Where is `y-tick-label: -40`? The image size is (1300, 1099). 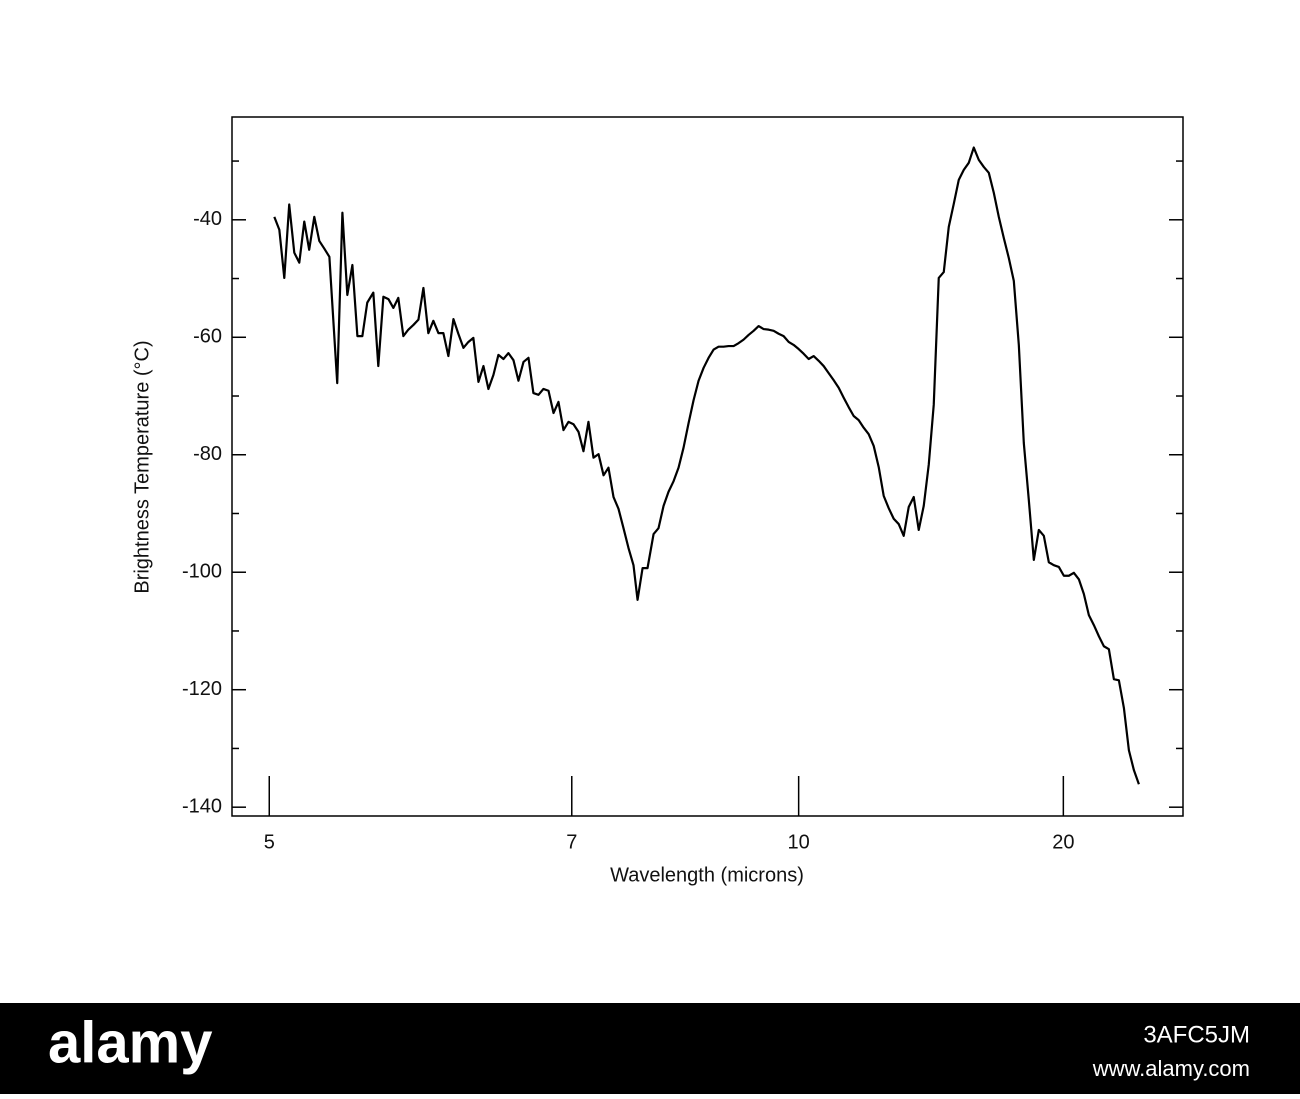 y-tick-label: -40 is located at coordinates (207, 219).